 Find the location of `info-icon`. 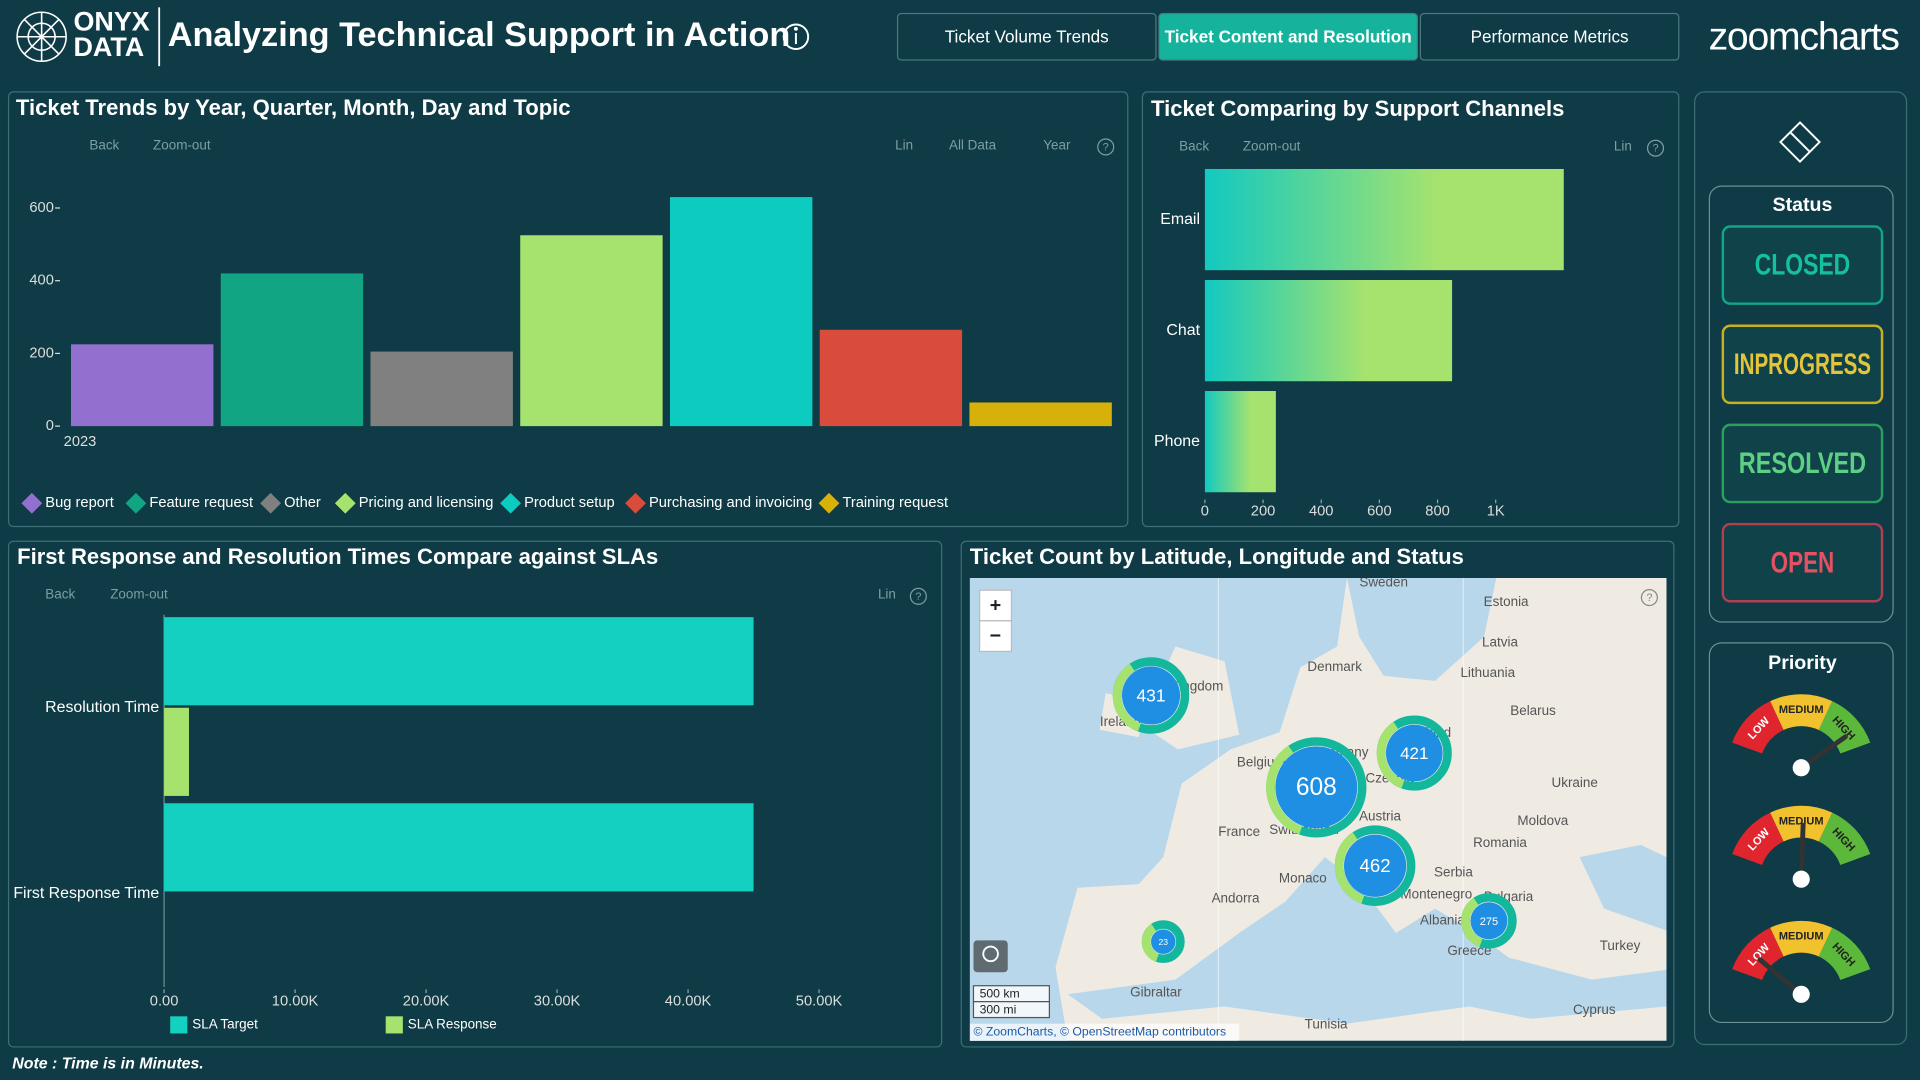

info-icon is located at coordinates (796, 36).